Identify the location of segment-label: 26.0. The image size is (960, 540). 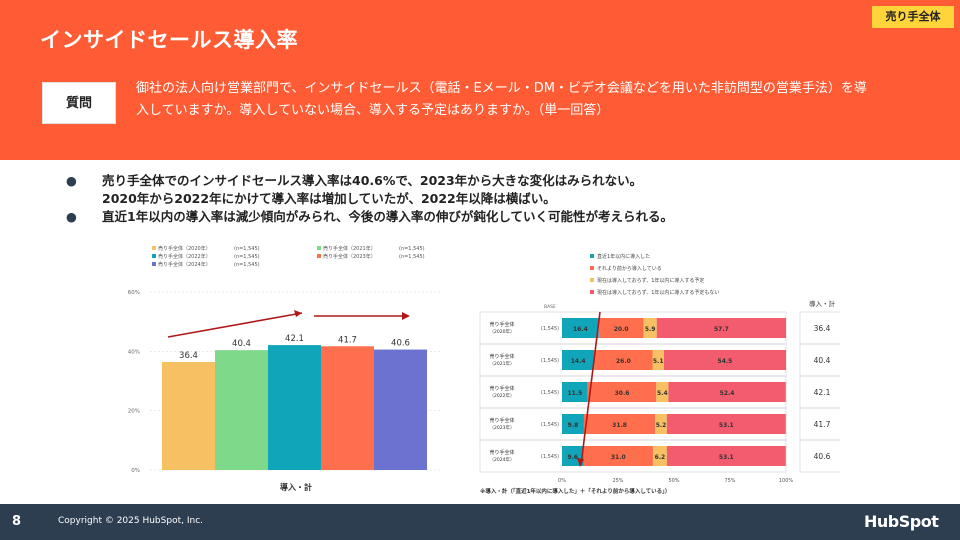
(623, 361).